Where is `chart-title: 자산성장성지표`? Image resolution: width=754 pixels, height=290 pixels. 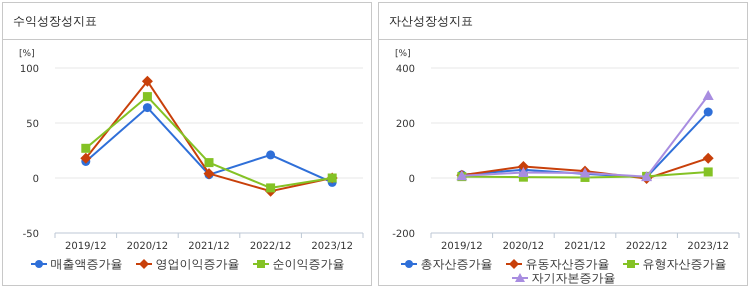
chart-title: 자산성장성지표 is located at coordinates (563, 21).